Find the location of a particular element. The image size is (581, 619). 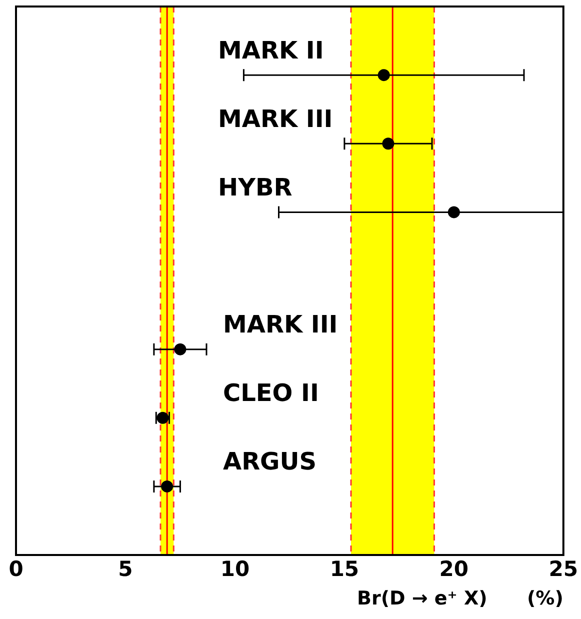

y-tick-label: ARGUS is located at coordinates (270, 462).